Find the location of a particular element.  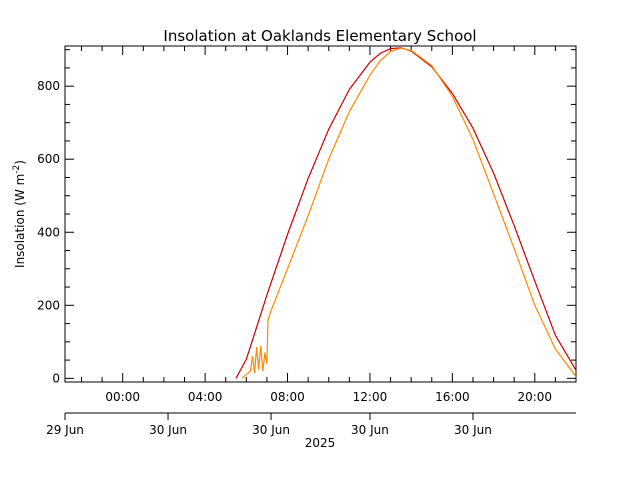

x-tick-label: 16:00 is located at coordinates (452, 397).